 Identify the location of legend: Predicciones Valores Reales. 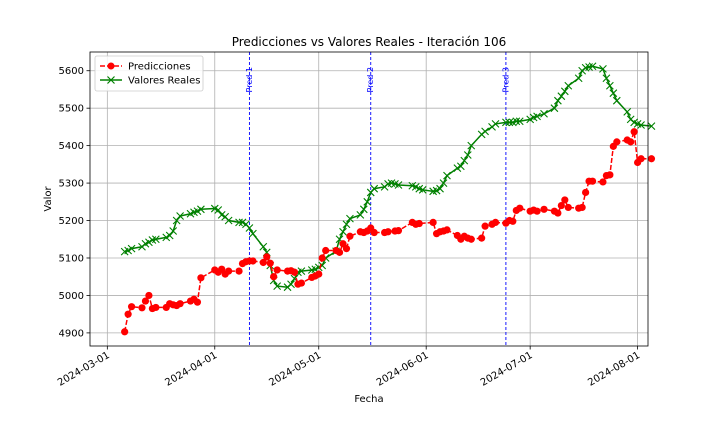
(149, 73).